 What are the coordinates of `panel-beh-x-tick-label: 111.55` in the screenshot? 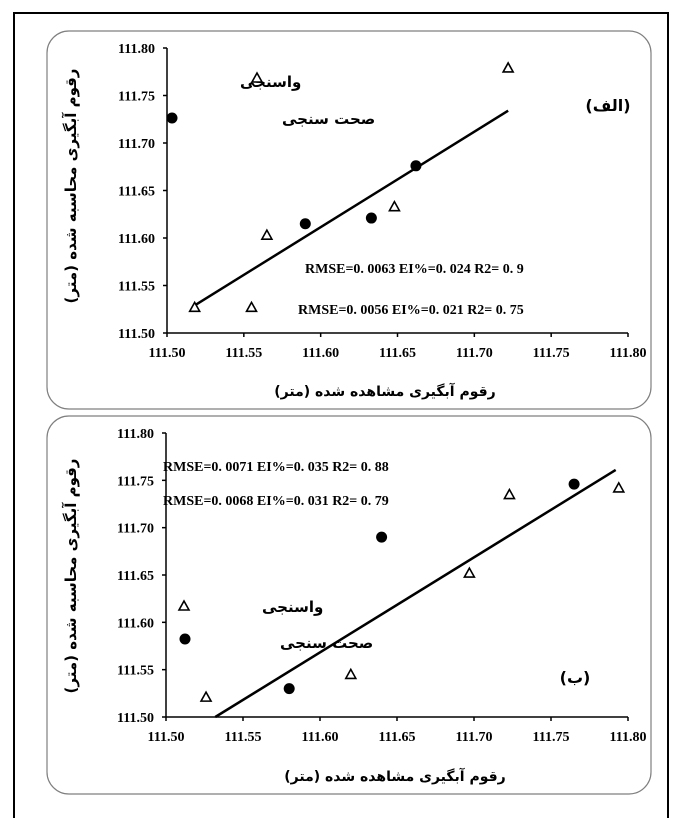 It's located at (243, 737).